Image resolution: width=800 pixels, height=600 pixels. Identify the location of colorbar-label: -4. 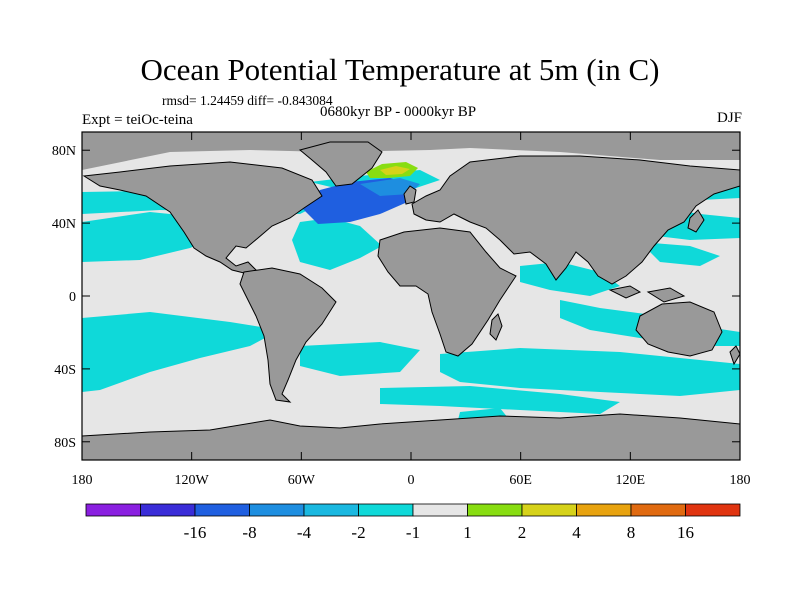
(304, 532).